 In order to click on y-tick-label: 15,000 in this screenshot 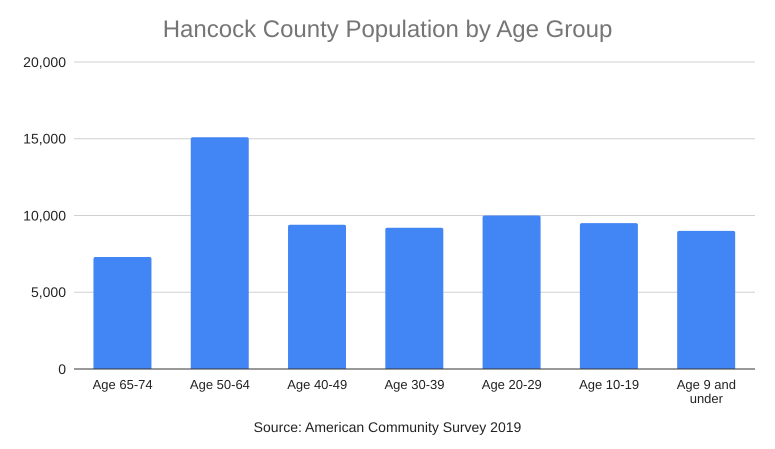, I will do `click(44, 138)`.